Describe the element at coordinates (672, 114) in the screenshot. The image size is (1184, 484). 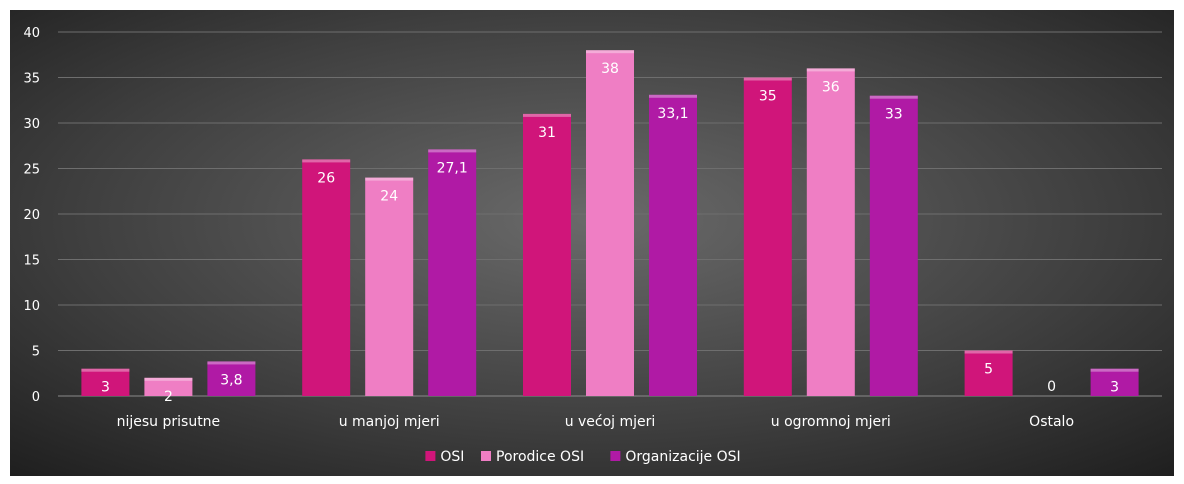
I see `data-label-organizacije-osi-u-vecoj-mjeri: 33,1` at that location.